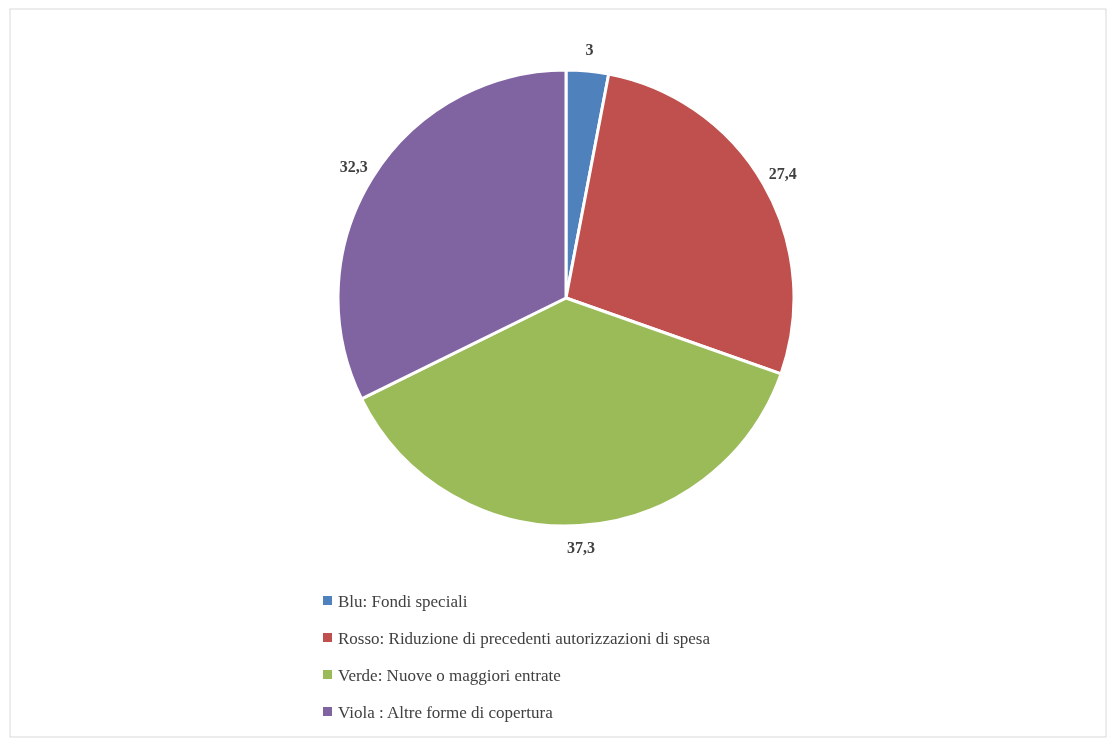 This screenshot has height=738, width=1108. What do you see at coordinates (353, 166) in the screenshot?
I see `data-label: 32,3` at bounding box center [353, 166].